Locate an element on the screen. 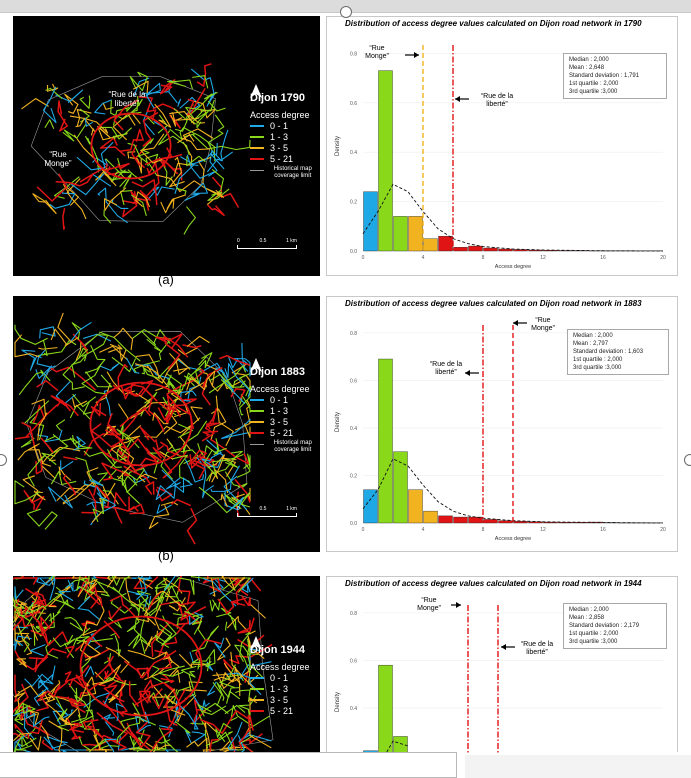 The width and height of the screenshot is (691, 778). x-tick-label: 4 is located at coordinates (423, 530).